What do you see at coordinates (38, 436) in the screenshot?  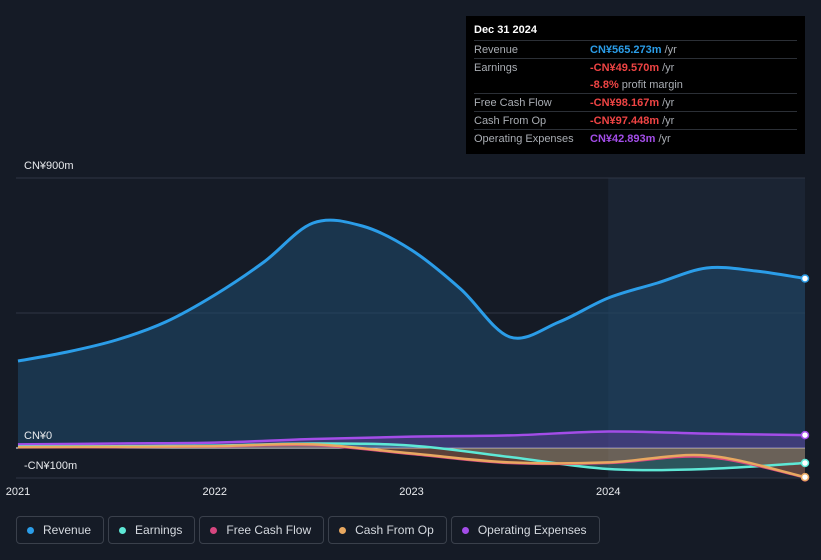 I see `y-axis-zero-label: CN¥0` at bounding box center [38, 436].